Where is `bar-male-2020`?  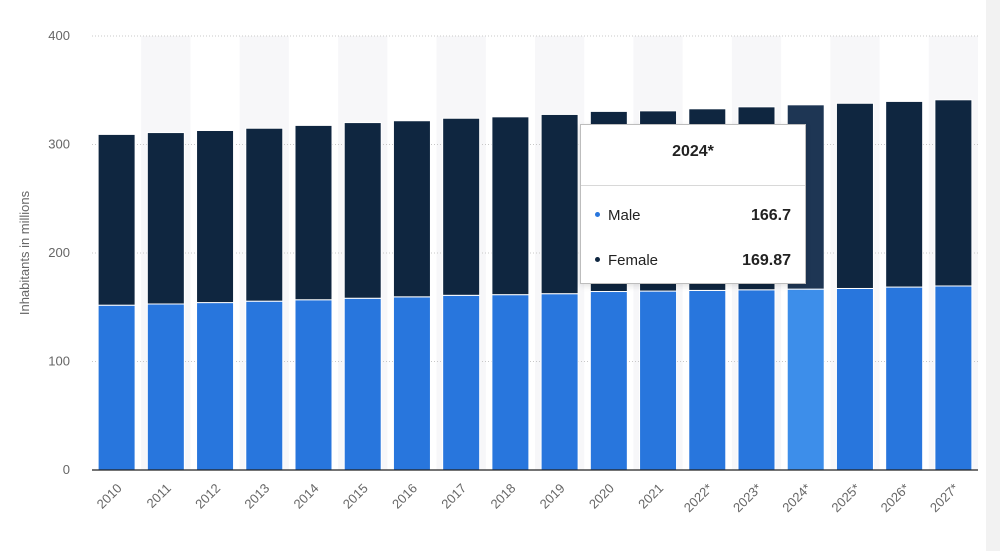 bar-male-2020 is located at coordinates (608, 381).